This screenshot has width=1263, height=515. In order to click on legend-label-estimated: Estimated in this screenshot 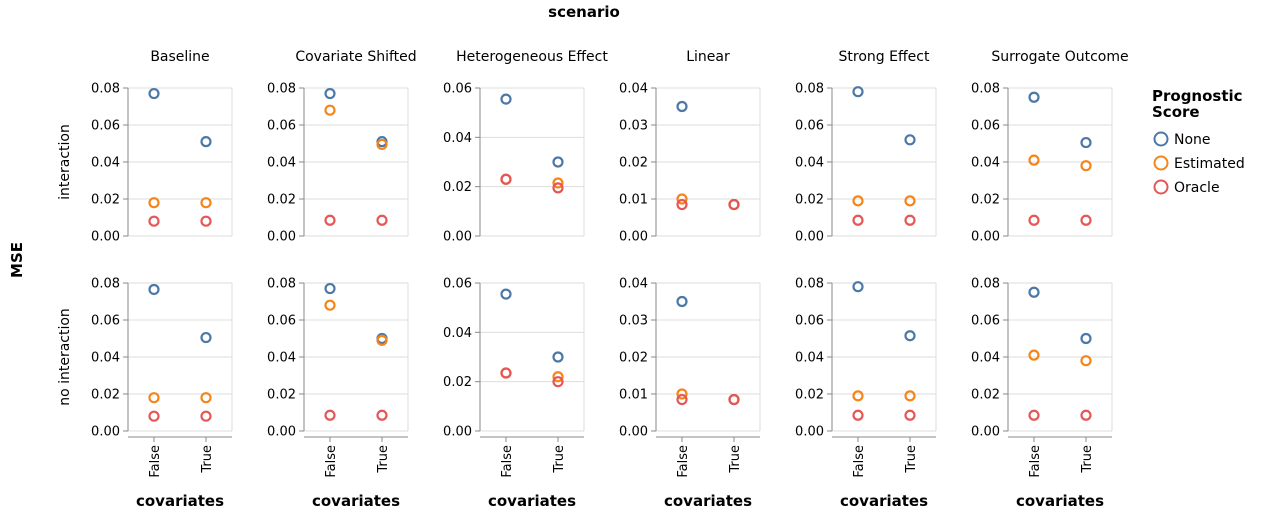, I will do `click(1209, 164)`.